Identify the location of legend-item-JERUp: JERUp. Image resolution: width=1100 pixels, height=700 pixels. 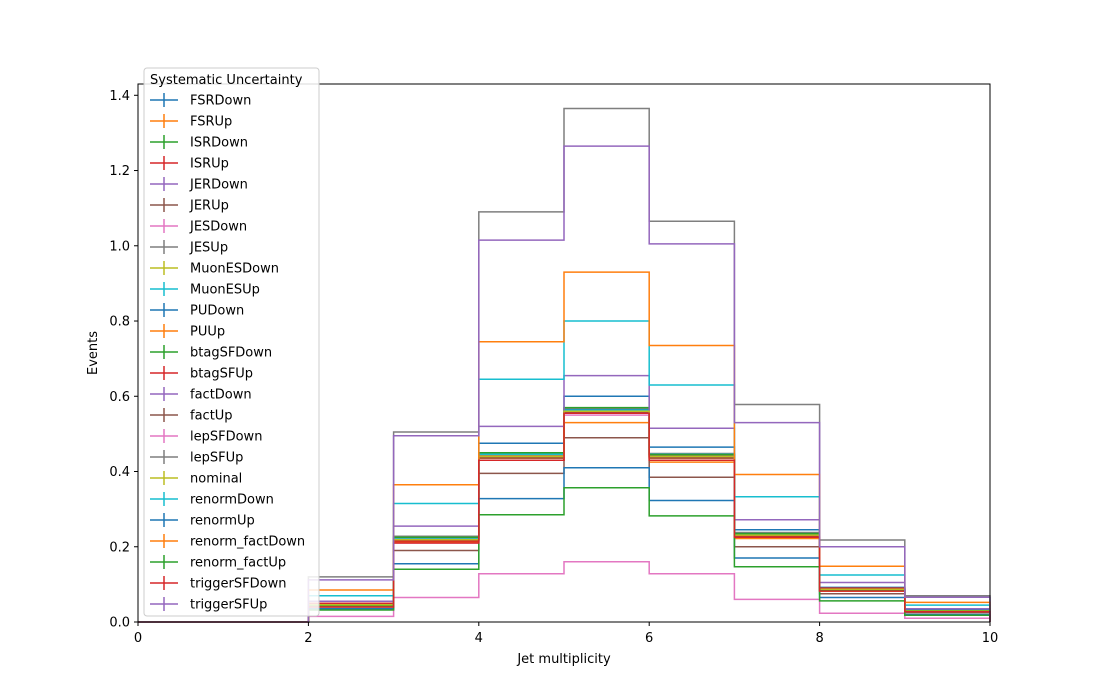
(189, 206).